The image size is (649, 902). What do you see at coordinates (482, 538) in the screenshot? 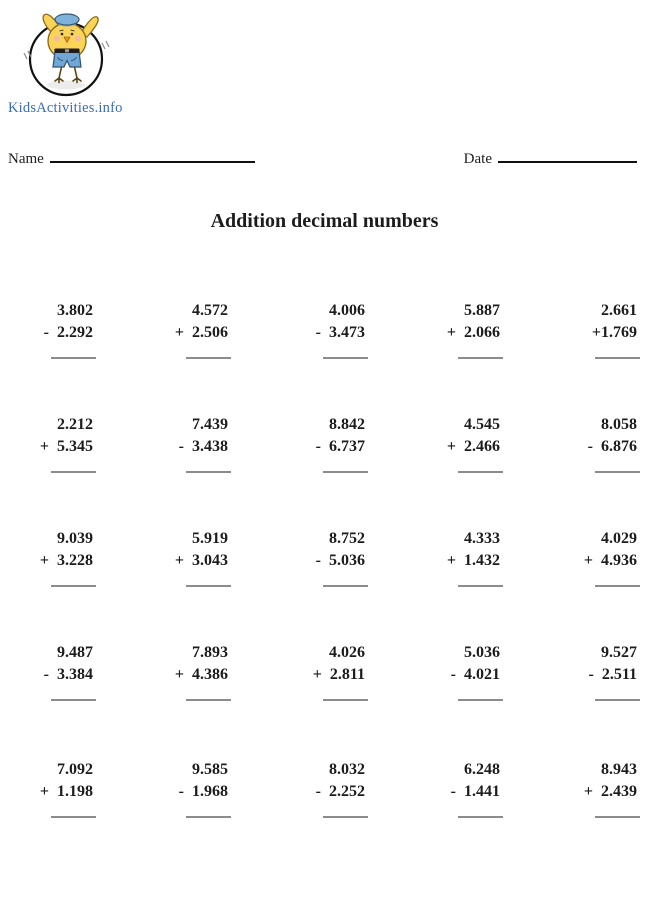
I see `top-operand: 4.333` at bounding box center [482, 538].